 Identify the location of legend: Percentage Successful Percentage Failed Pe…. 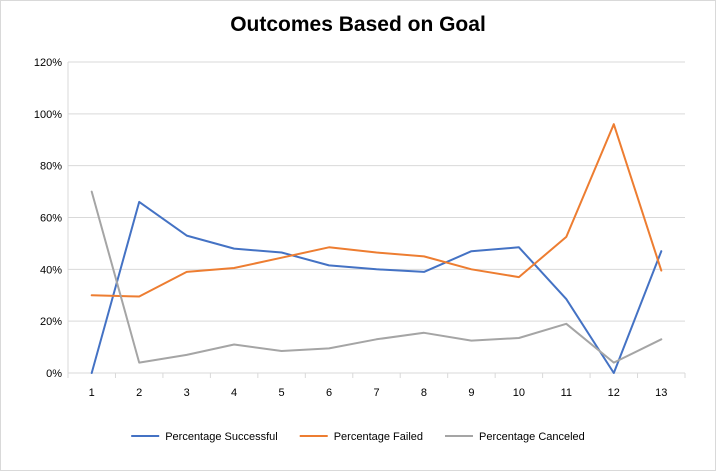
(358, 437).